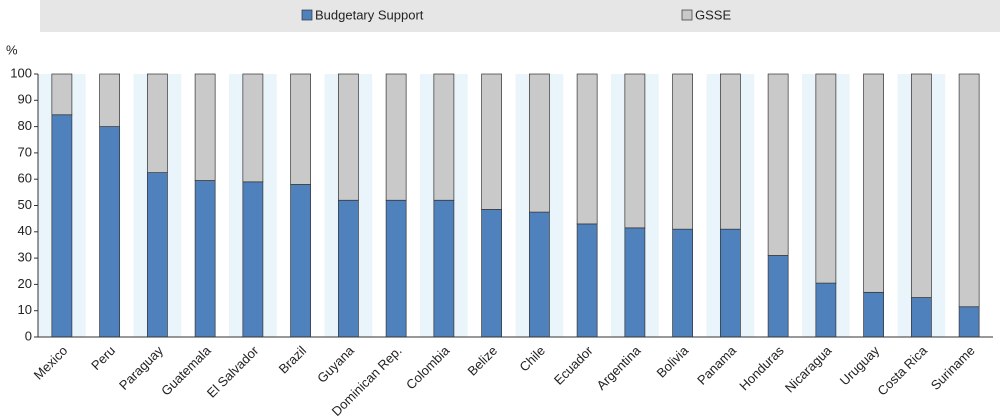 The image size is (1000, 420). What do you see at coordinates (672, 361) in the screenshot?
I see `x-tick-label: Bolivia` at bounding box center [672, 361].